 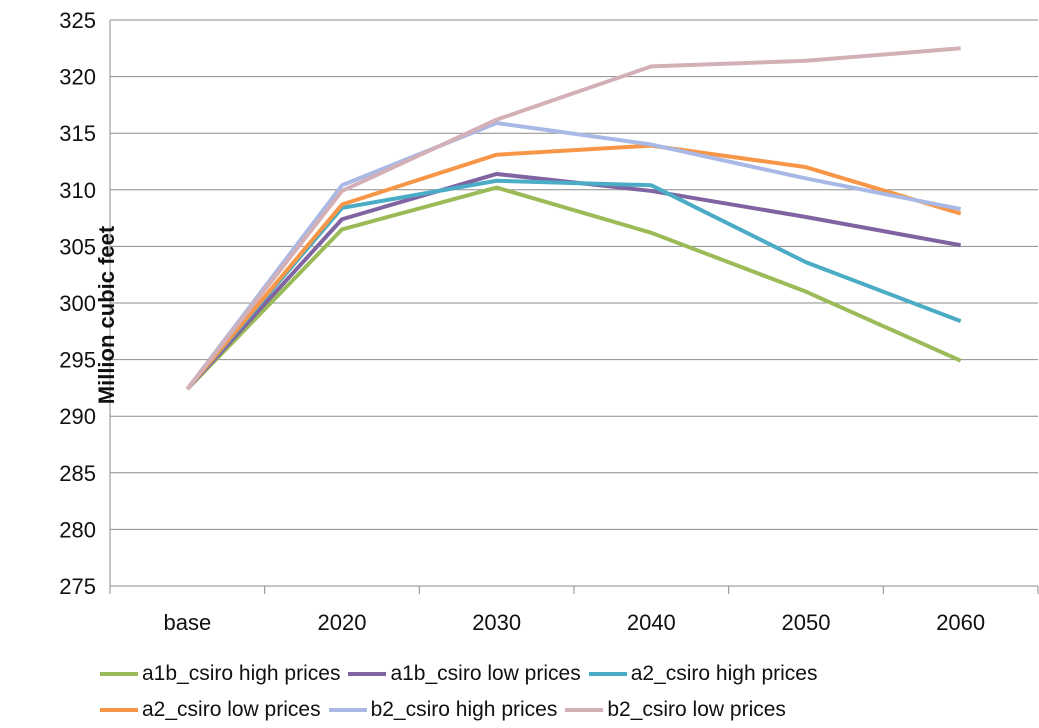 I want to click on x-tick-label: 2020, so click(x=342, y=622).